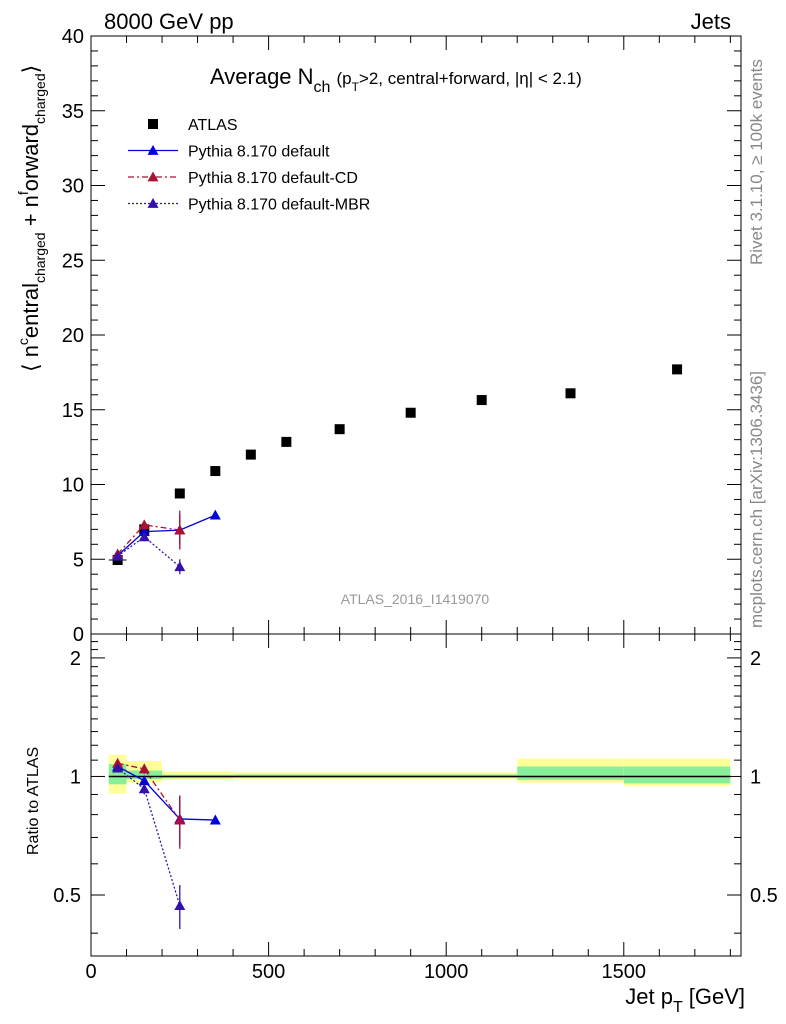 Image resolution: width=786 pixels, height=1024 pixels. I want to click on xtick-label: 0, so click(90, 972).